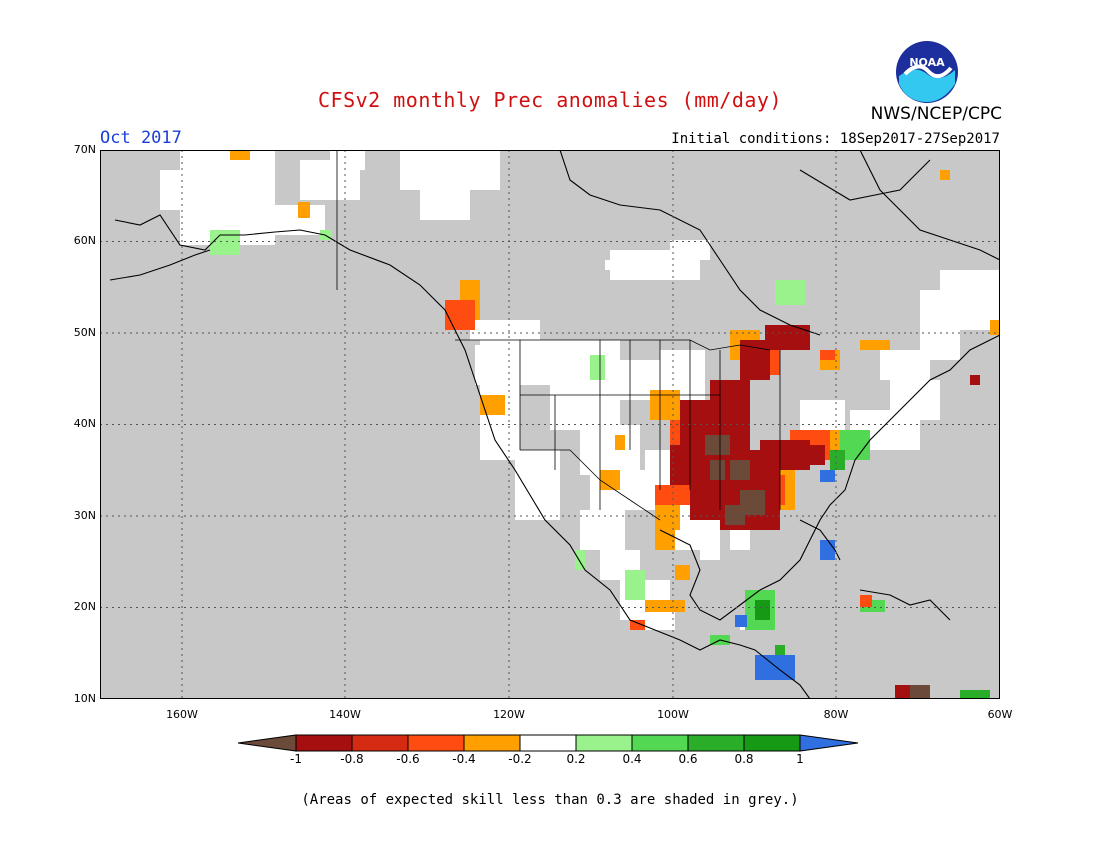 The width and height of the screenshot is (1100, 850). I want to click on colorbar-label: 1, so click(800, 759).